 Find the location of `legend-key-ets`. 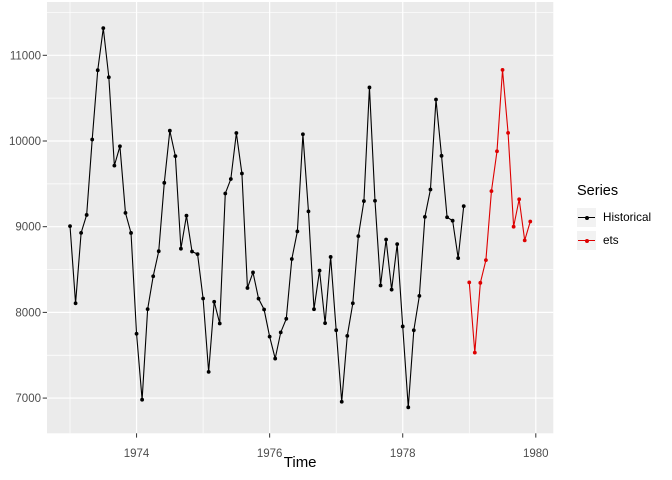

legend-key-ets is located at coordinates (586, 240).